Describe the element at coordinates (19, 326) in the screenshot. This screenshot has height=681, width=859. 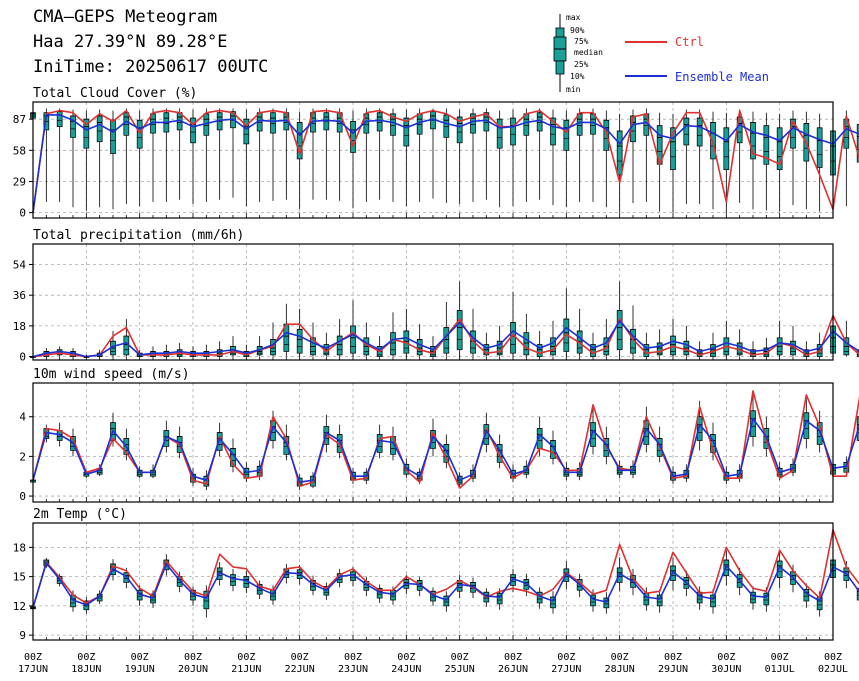
I see `y-tick-label: 18` at that location.